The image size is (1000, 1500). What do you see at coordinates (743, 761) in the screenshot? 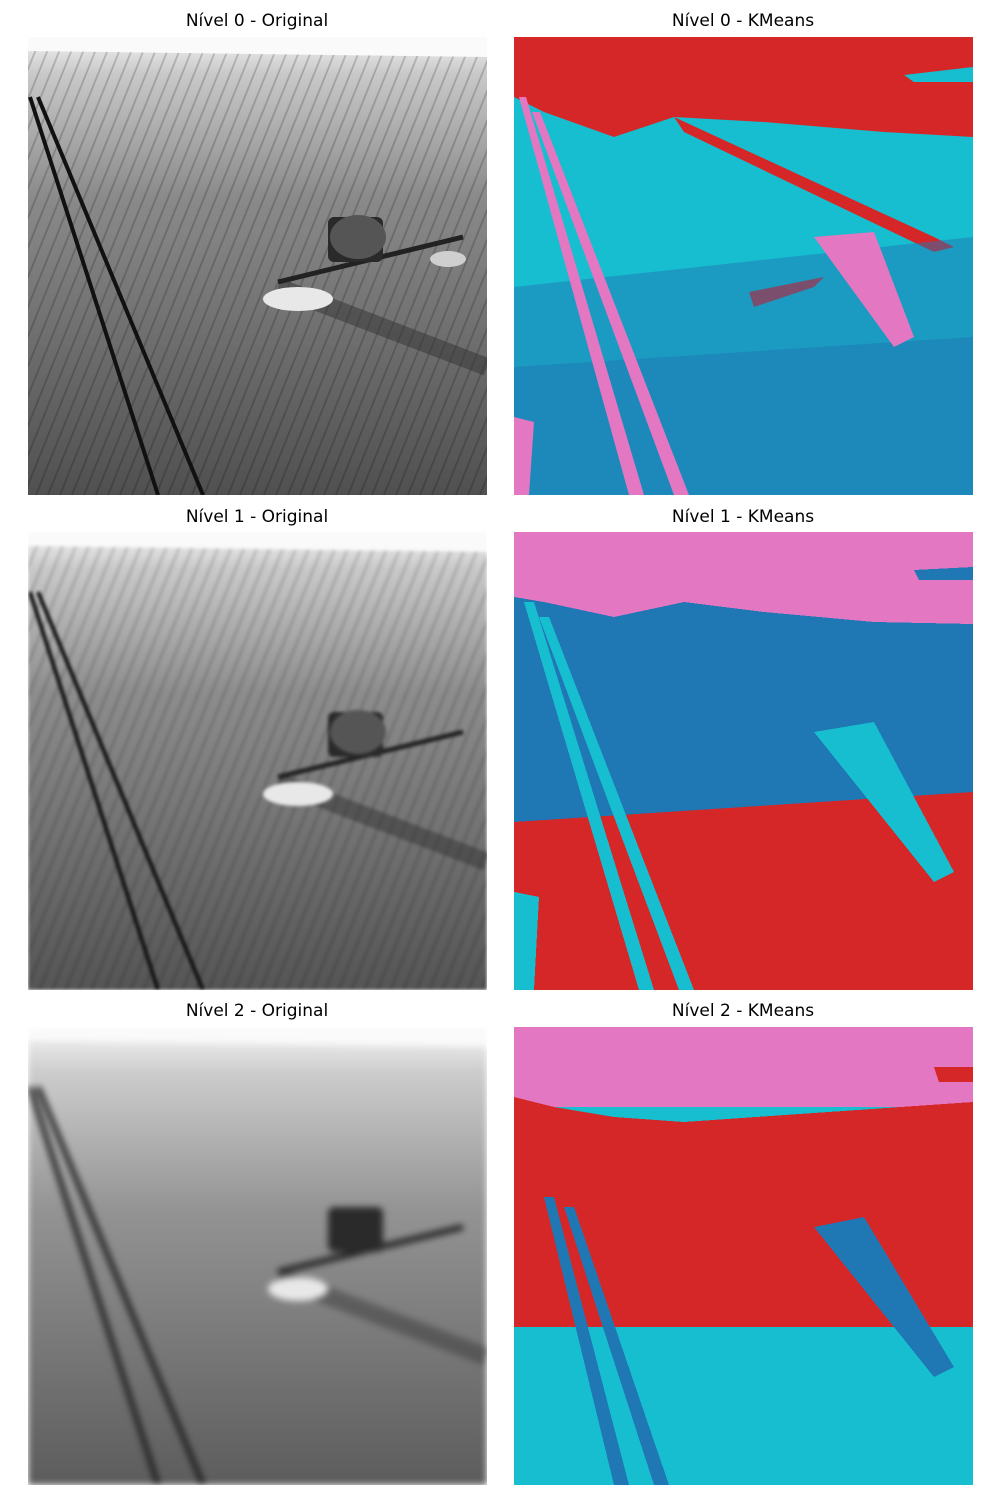
I see `level1-kmeans-segmentation` at bounding box center [743, 761].